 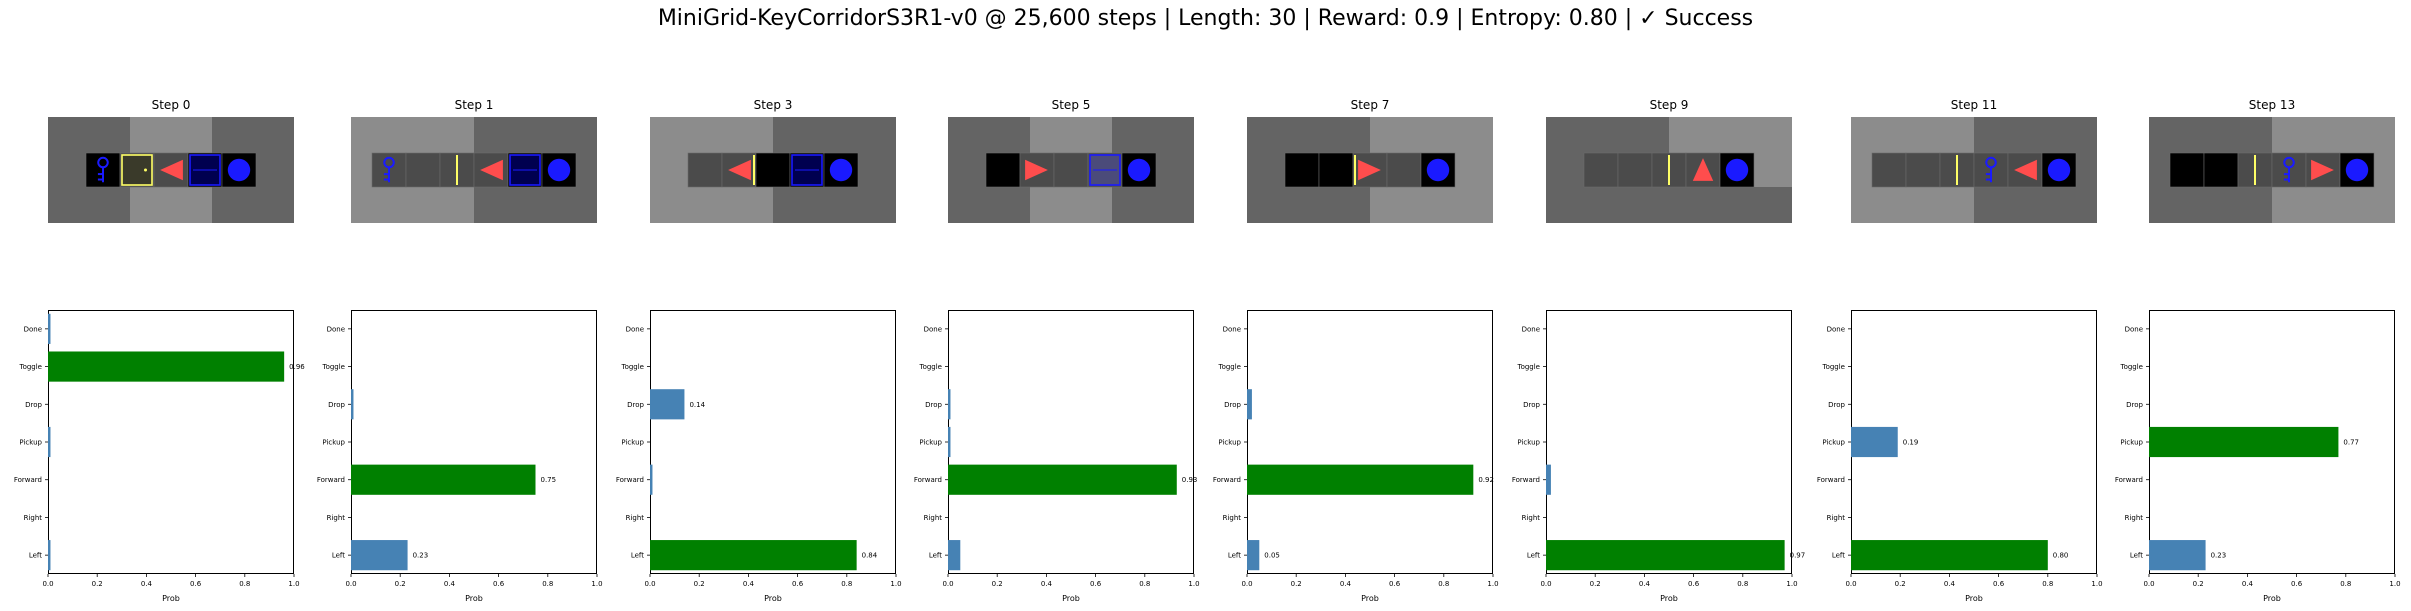 What do you see at coordinates (1974, 105) in the screenshot?
I see `step-title: Step 11` at bounding box center [1974, 105].